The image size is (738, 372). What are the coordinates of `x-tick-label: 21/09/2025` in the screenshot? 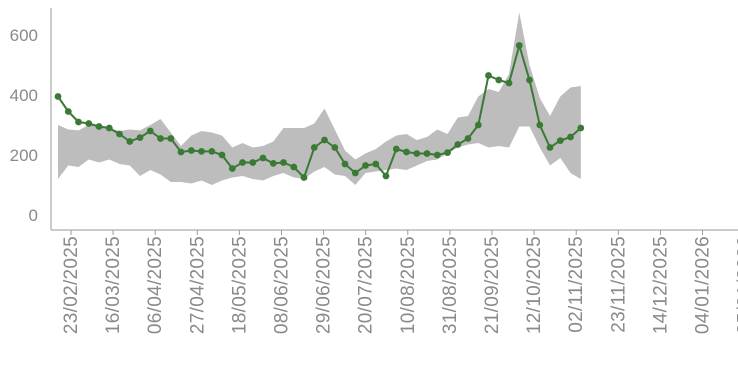 It's located at (492, 285).